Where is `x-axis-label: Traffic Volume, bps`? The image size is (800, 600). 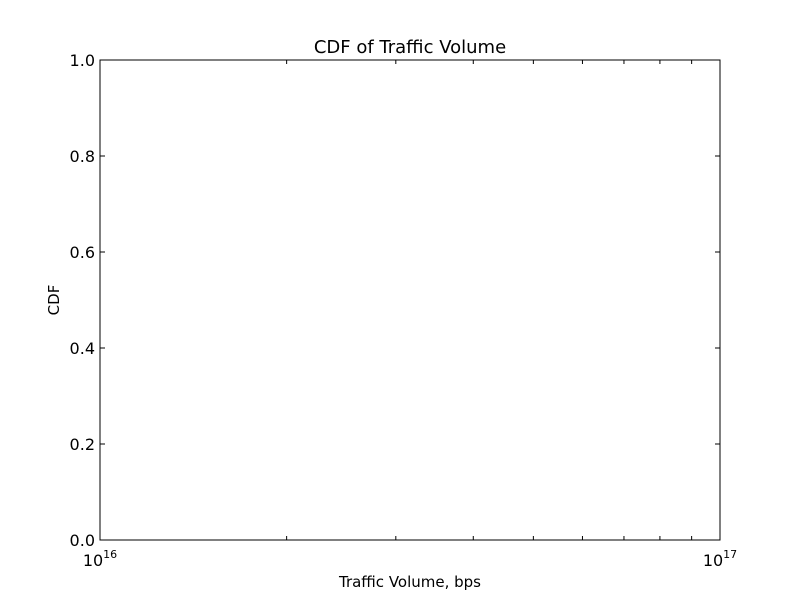 x-axis-label: Traffic Volume, bps is located at coordinates (409, 582).